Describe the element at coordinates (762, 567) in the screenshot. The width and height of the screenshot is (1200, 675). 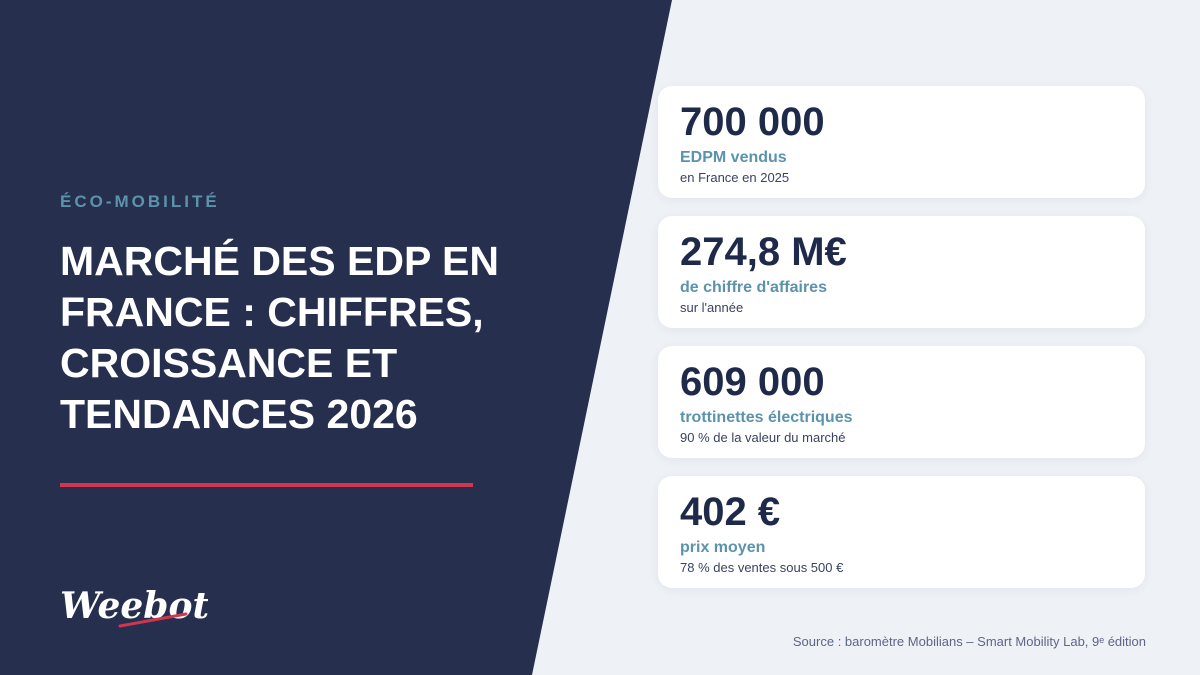
I see `stat-subtext: 78 % des ventes sous 500 €` at that location.